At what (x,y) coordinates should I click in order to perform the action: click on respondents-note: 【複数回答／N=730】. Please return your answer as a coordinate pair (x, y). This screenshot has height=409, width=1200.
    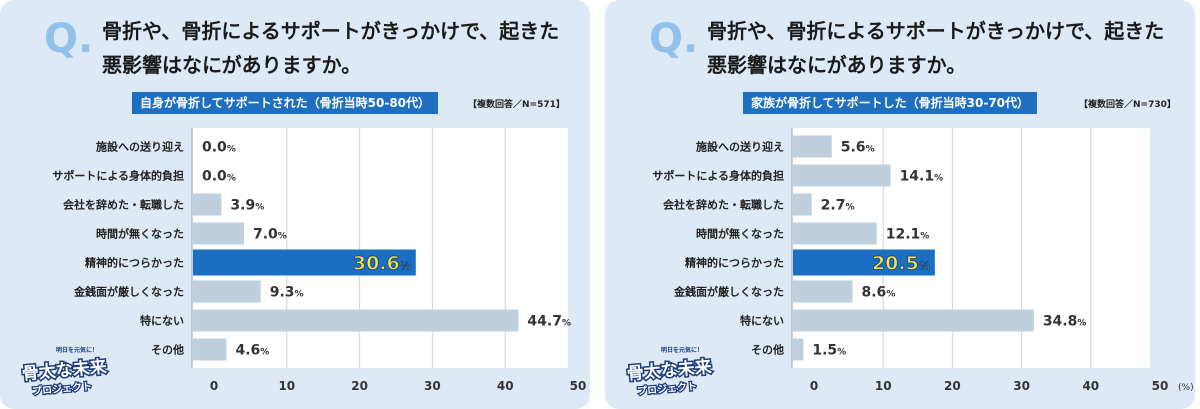
    Looking at the image, I should click on (1127, 105).